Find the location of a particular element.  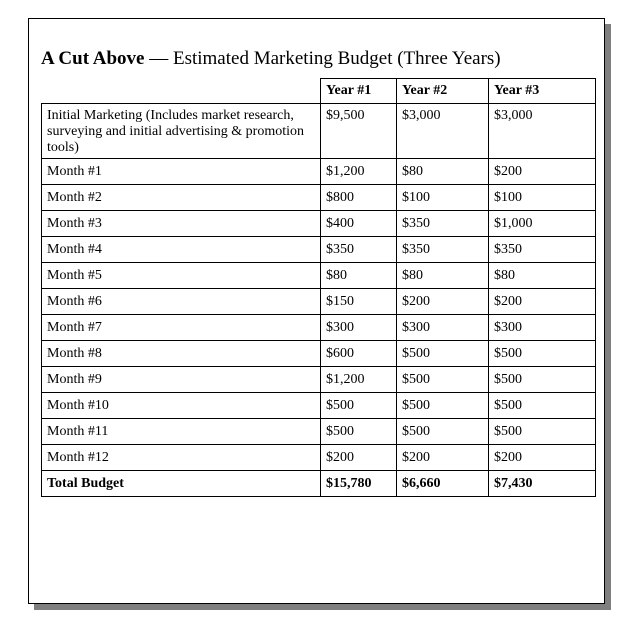

cell-value: $800 is located at coordinates (358, 197).